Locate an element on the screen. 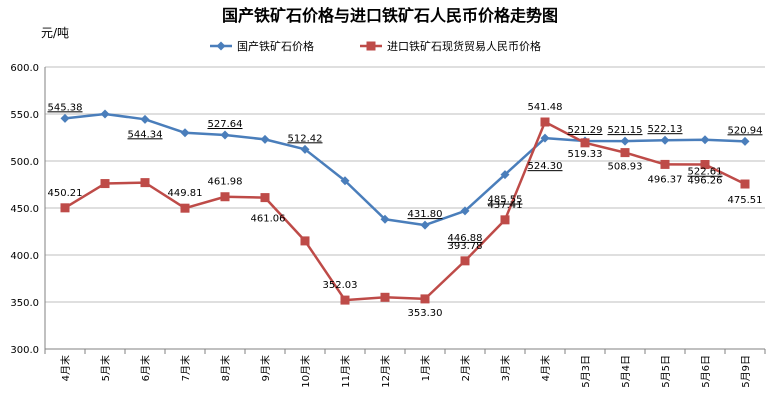 This screenshot has width=776, height=418. data-label: 519.33 is located at coordinates (585, 154).